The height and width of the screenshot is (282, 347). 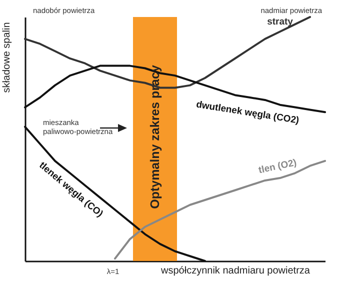 What do you see at coordinates (278, 166) in the screenshot?
I see `text: tlen (O2)` at bounding box center [278, 166].